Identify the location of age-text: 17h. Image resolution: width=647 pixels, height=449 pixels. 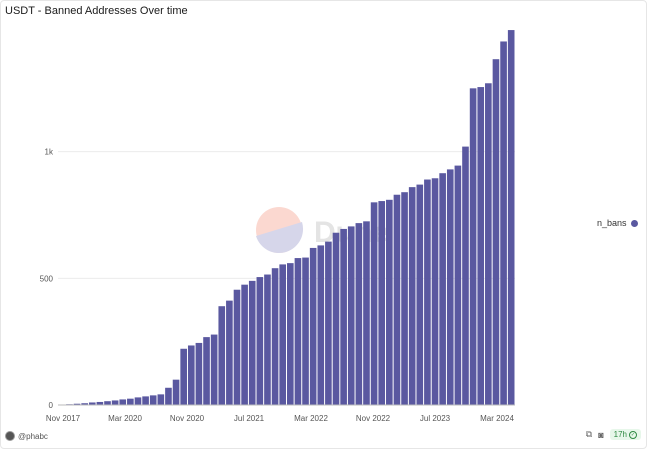
(620, 434).